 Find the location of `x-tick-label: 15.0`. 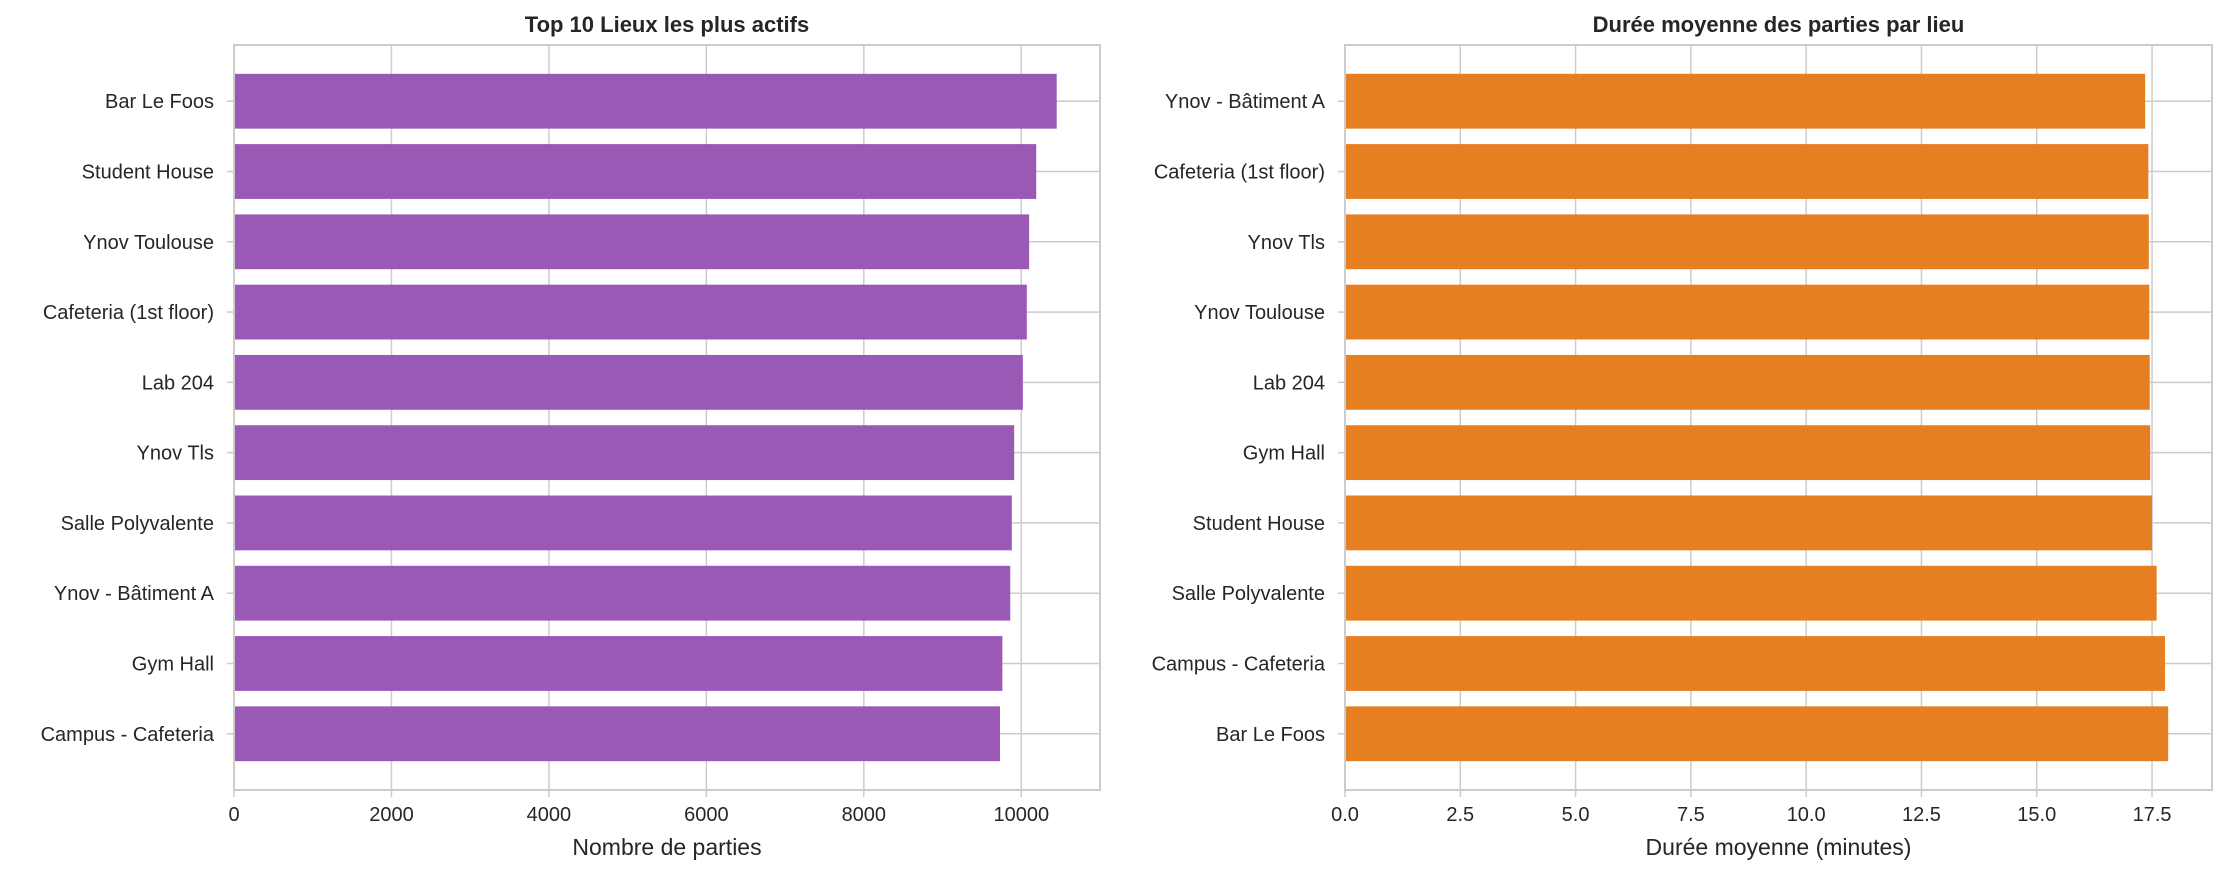

x-tick-label: 15.0 is located at coordinates (2036, 815).